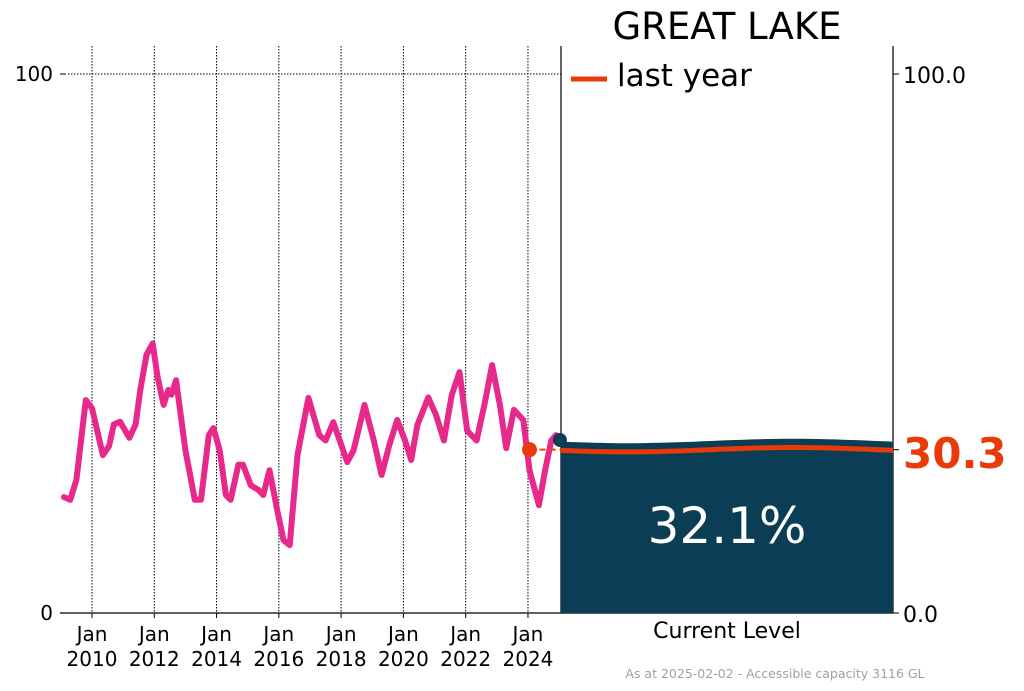 The height and width of the screenshot is (691, 1024). What do you see at coordinates (34, 74) in the screenshot?
I see `y-tick-label: 100` at bounding box center [34, 74].